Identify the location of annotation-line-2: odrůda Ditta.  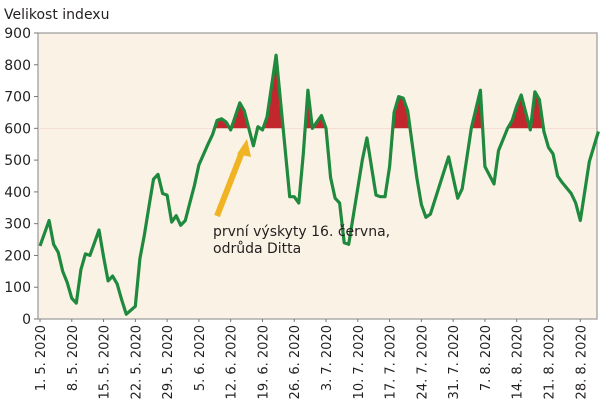
(257, 249).